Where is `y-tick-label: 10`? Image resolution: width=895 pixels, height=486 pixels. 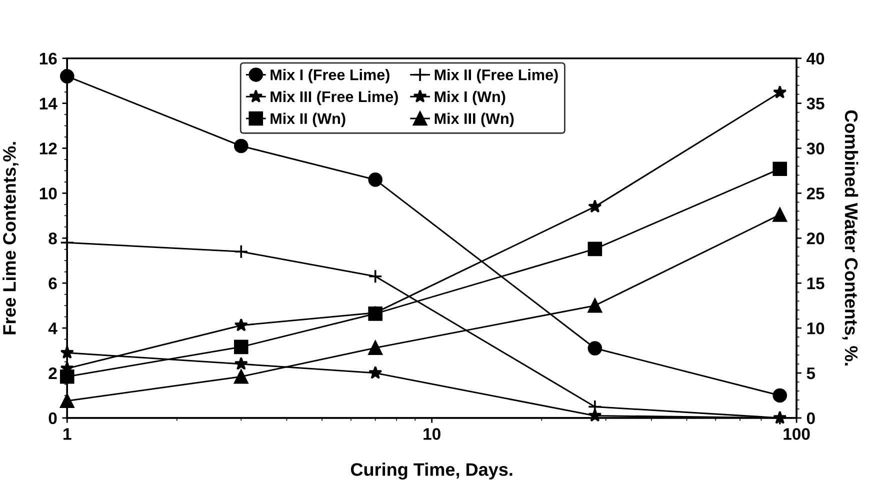
y-tick-label: 10 is located at coordinates (48, 194).